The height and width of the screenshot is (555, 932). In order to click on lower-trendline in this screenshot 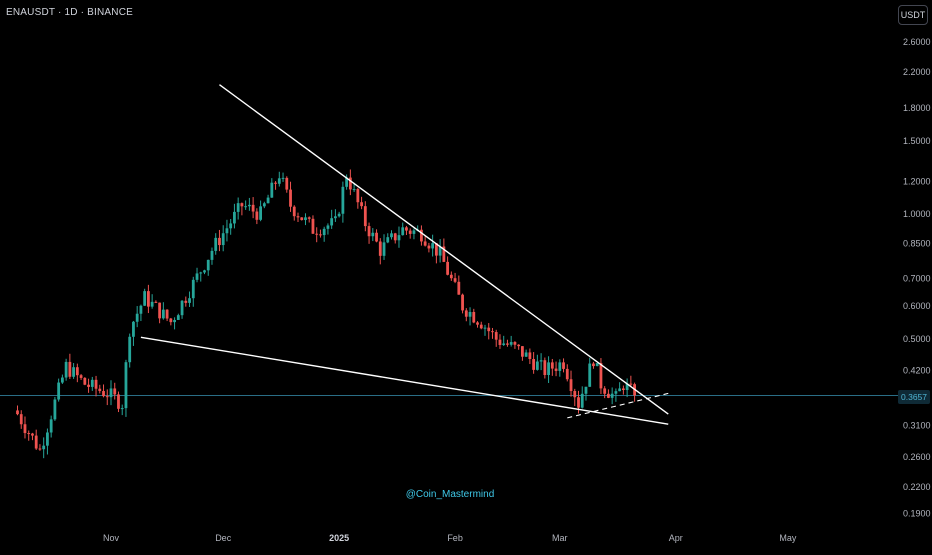, I will do `click(404, 380)`.